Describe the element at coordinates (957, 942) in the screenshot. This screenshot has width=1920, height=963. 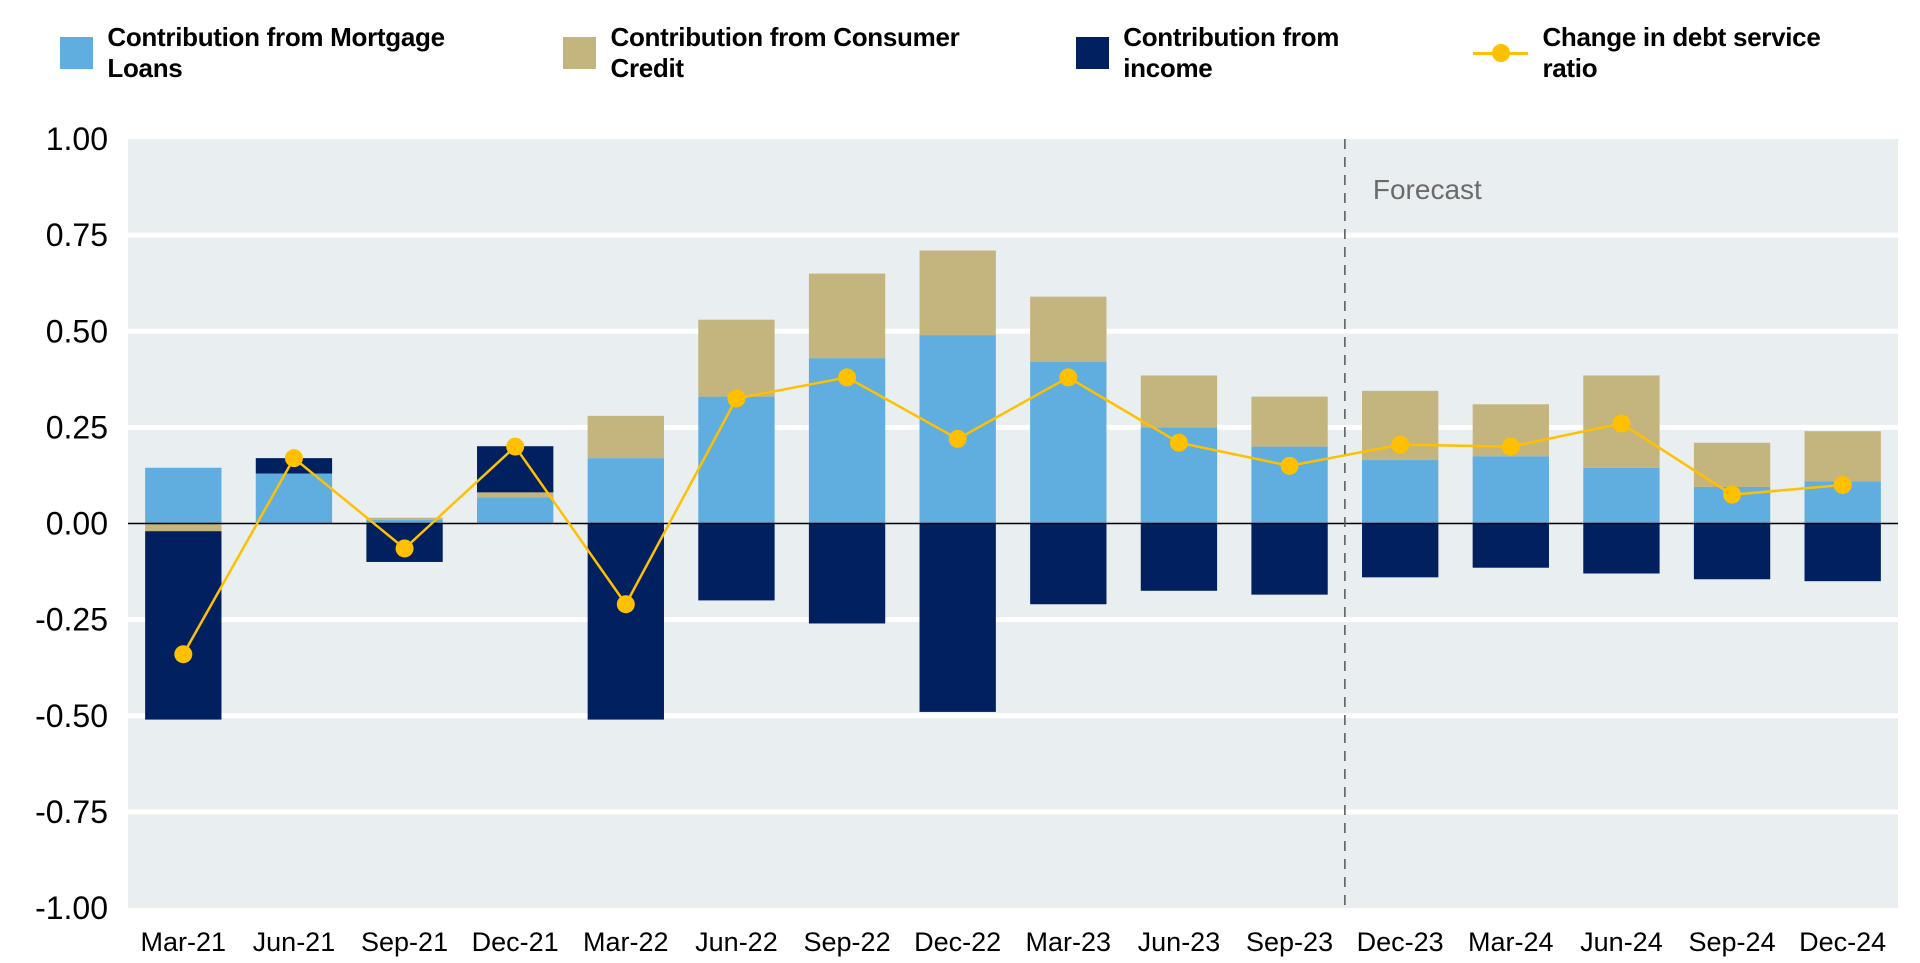
I see `x-tick-label: Dec-22` at that location.